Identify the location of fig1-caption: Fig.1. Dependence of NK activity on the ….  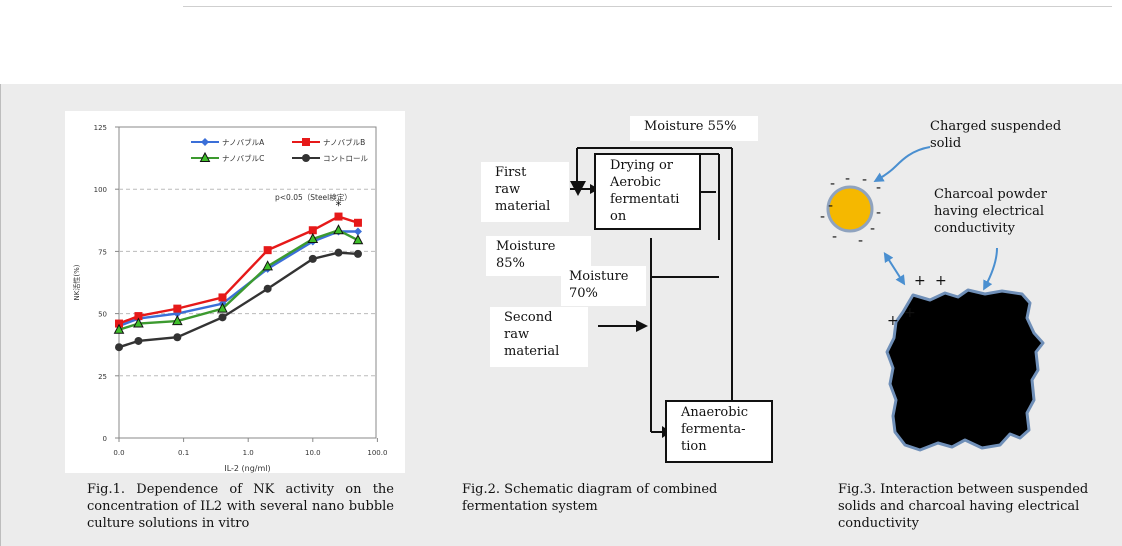
(240, 506).